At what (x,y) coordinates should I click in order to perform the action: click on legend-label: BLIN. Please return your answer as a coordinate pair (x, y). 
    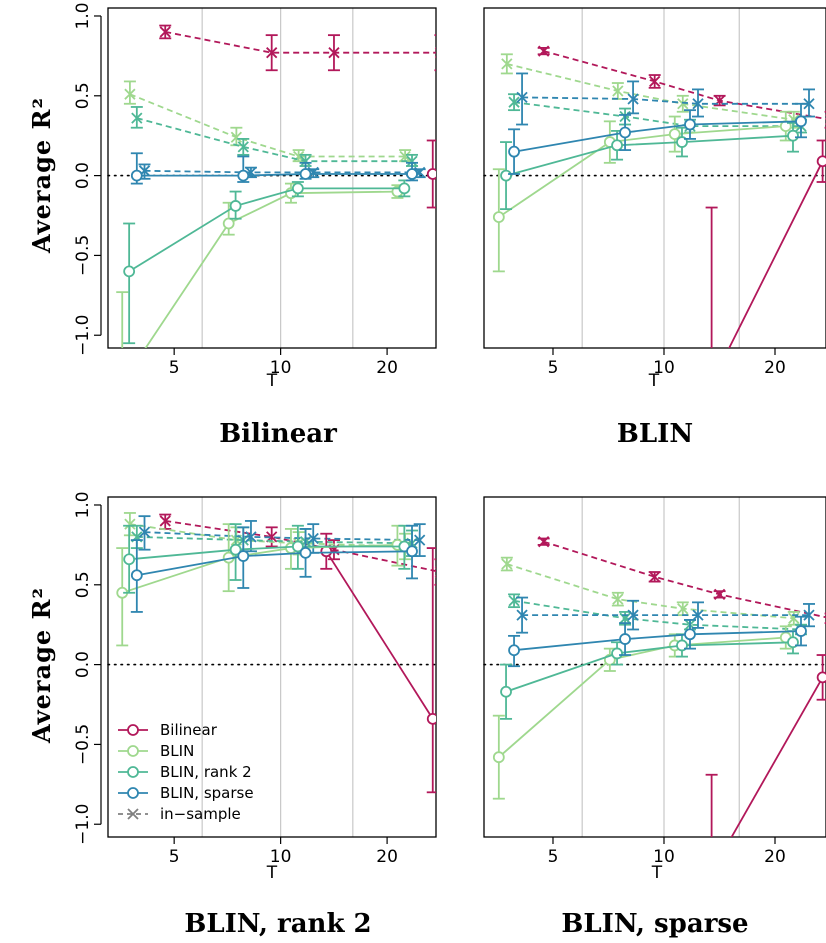
    Looking at the image, I should click on (177, 751).